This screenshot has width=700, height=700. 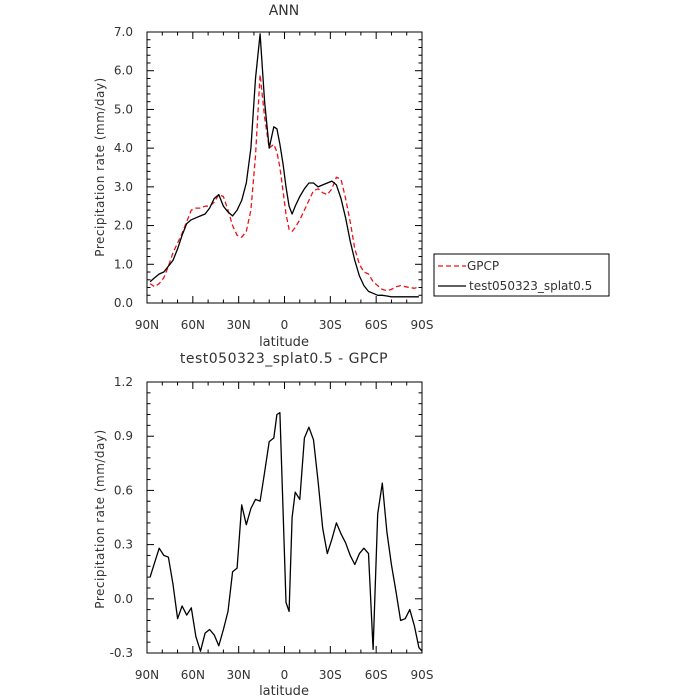 I want to click on top-y-axis-label: Precipitation rate (mm/day), so click(x=100, y=166).